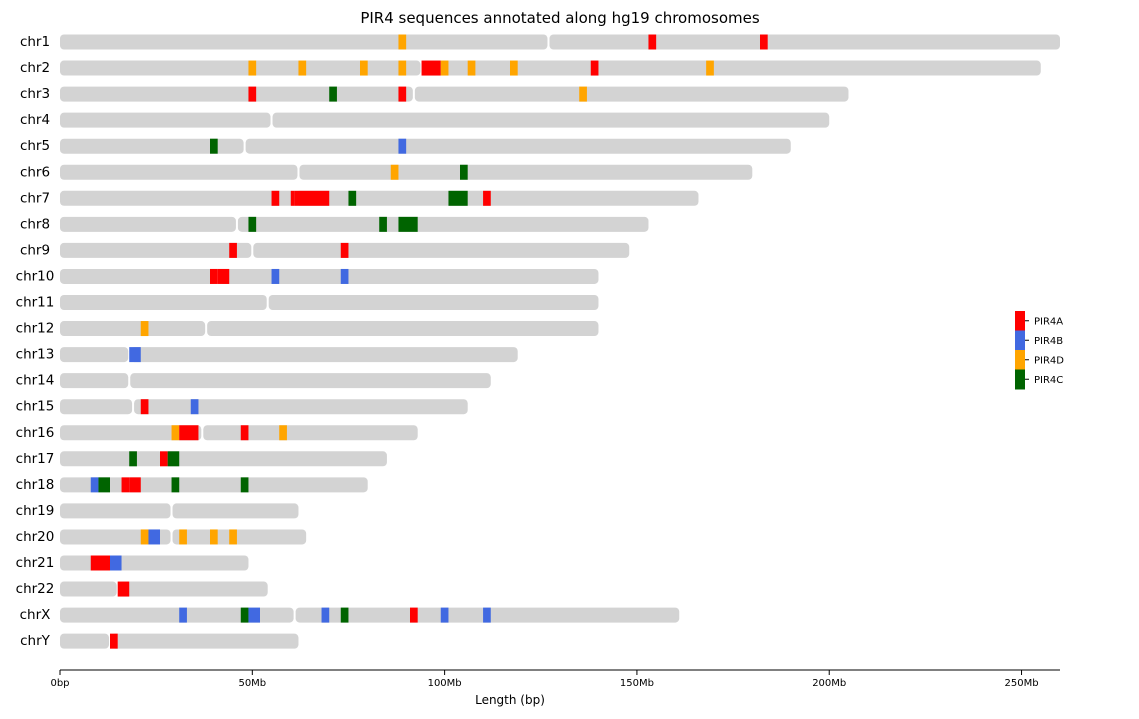 This screenshot has width=1139, height=719. What do you see at coordinates (35, 276) in the screenshot?
I see `chromosome-label: chr10` at bounding box center [35, 276].